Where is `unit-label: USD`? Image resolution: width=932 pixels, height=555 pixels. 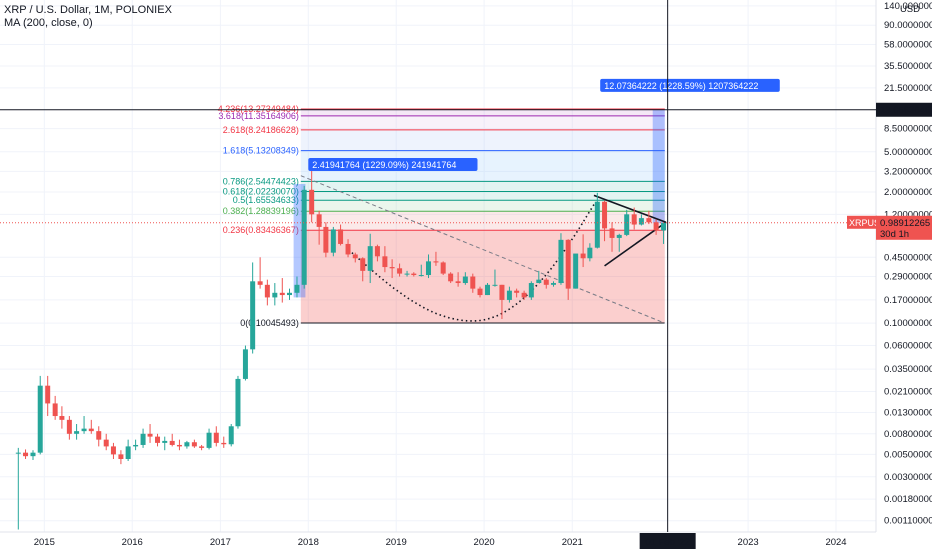
unit-label: USD is located at coordinates (910, 9).